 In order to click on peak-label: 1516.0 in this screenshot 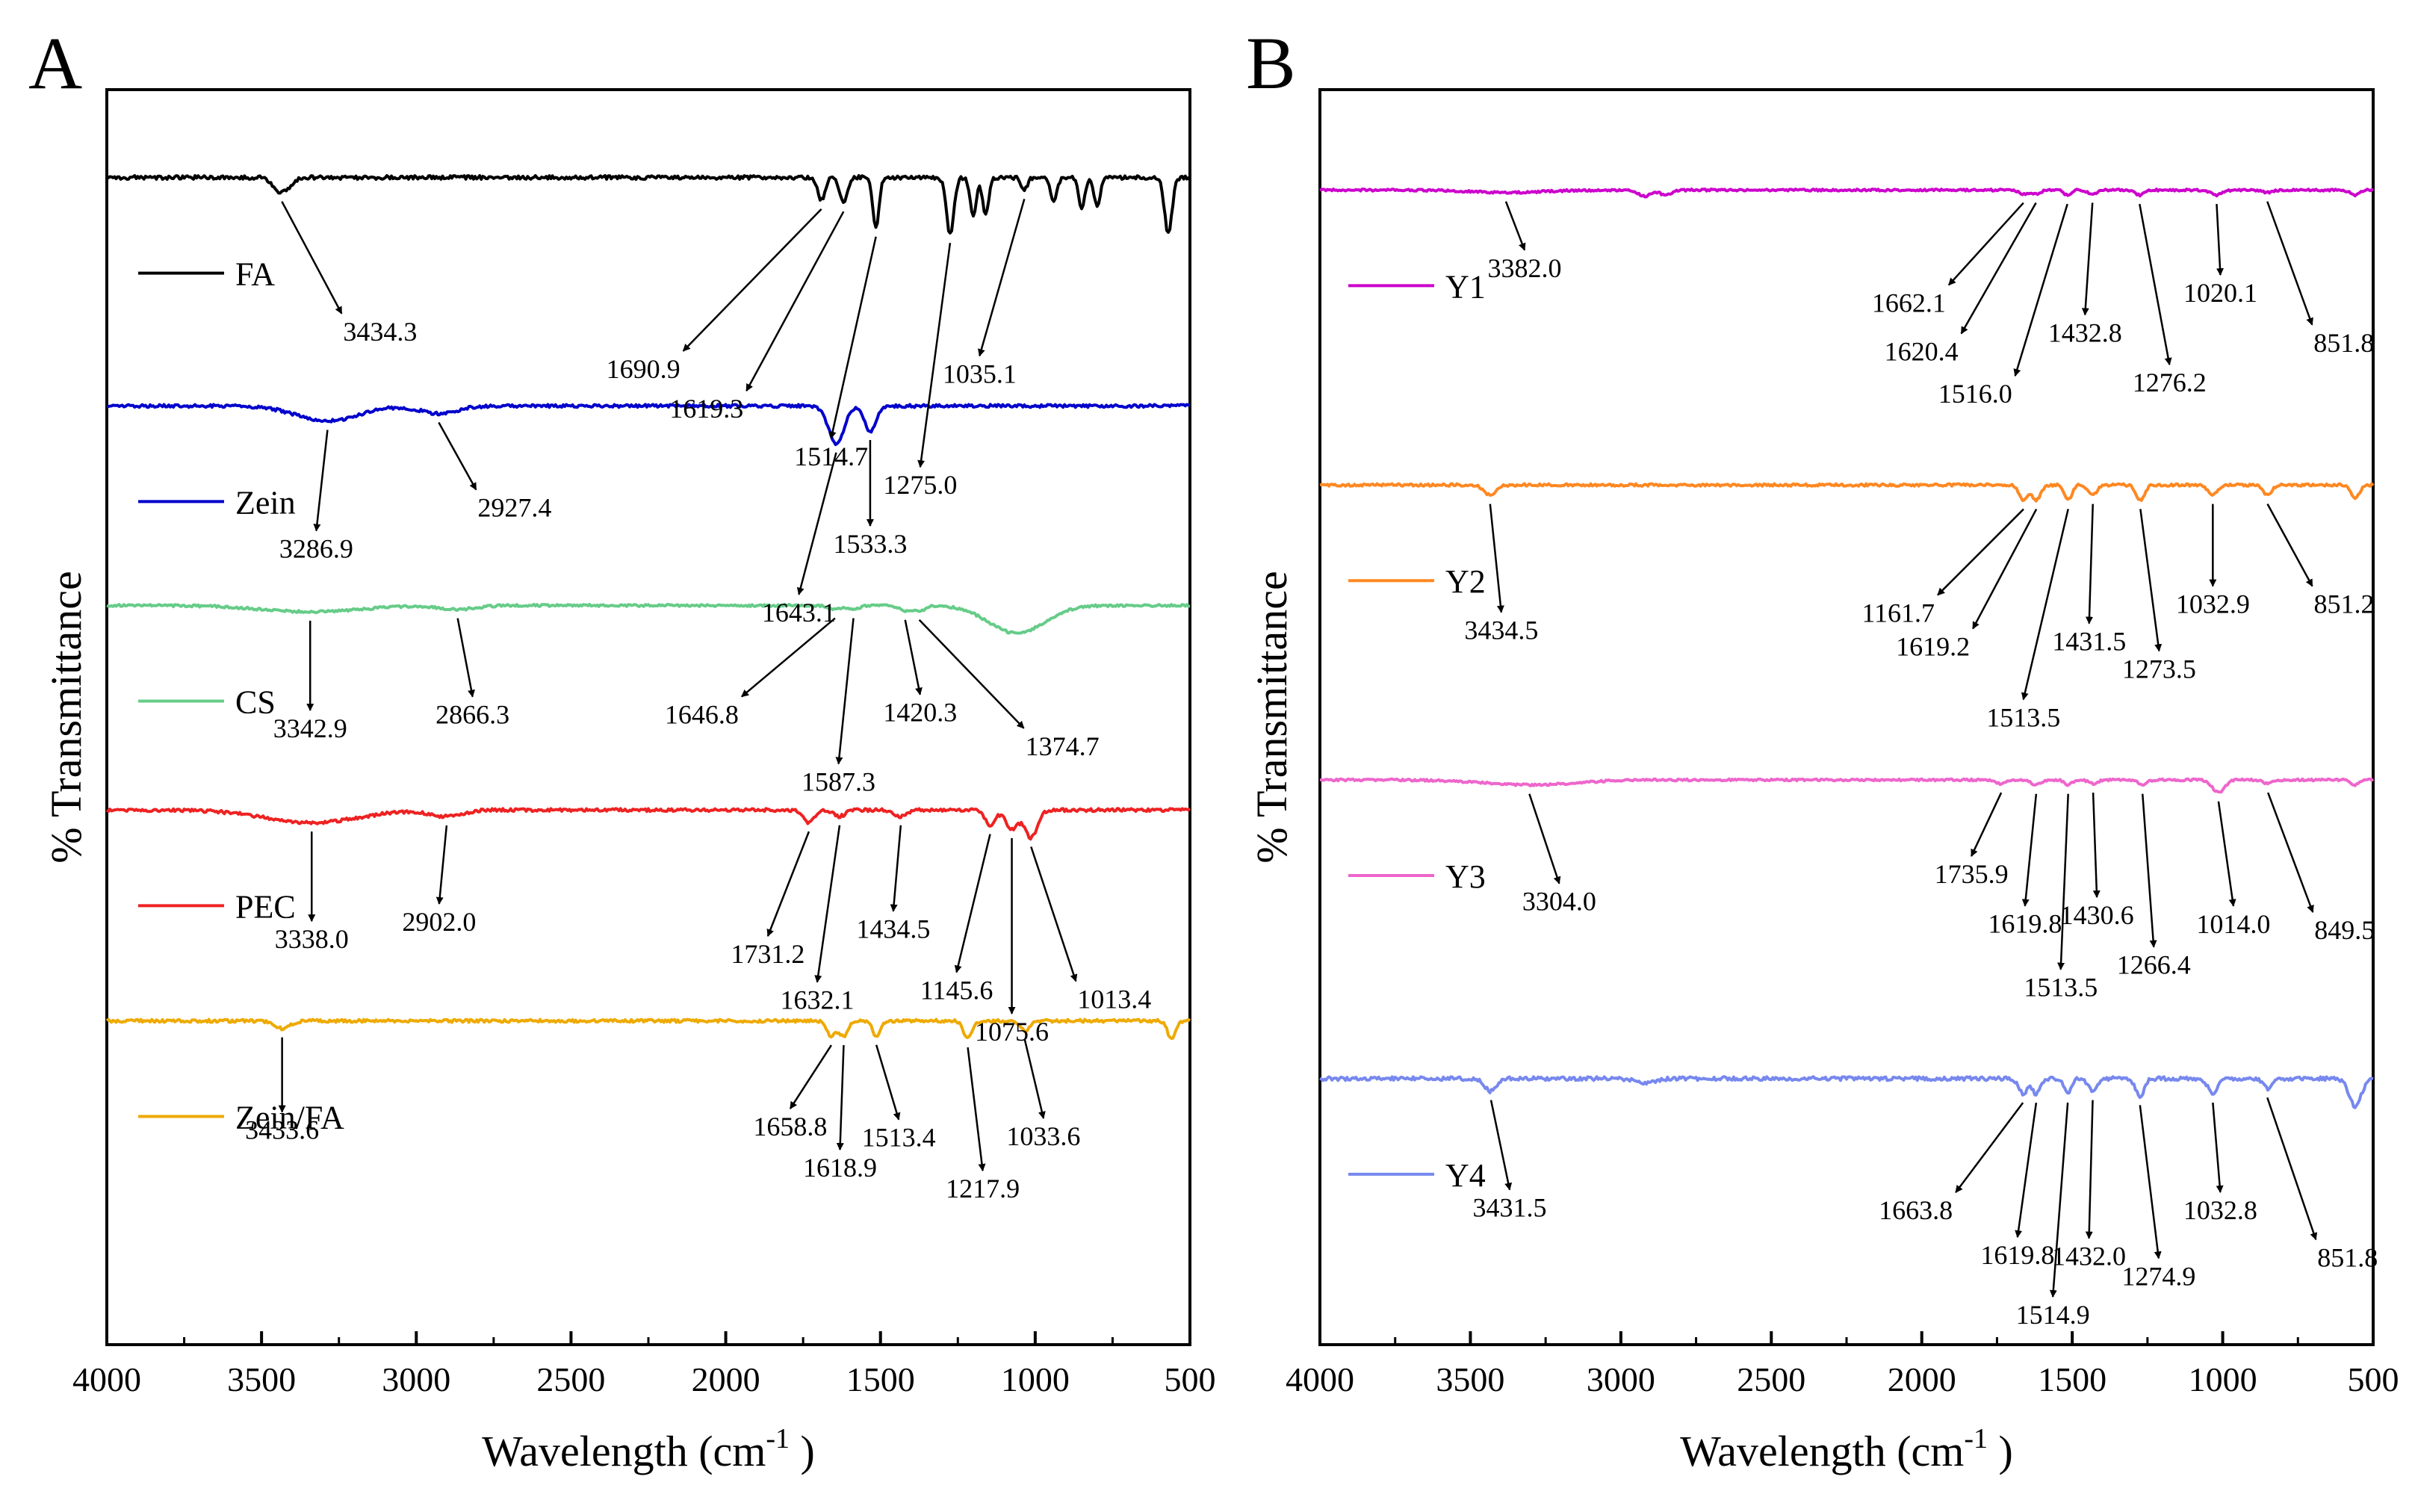, I will do `click(1975, 394)`.